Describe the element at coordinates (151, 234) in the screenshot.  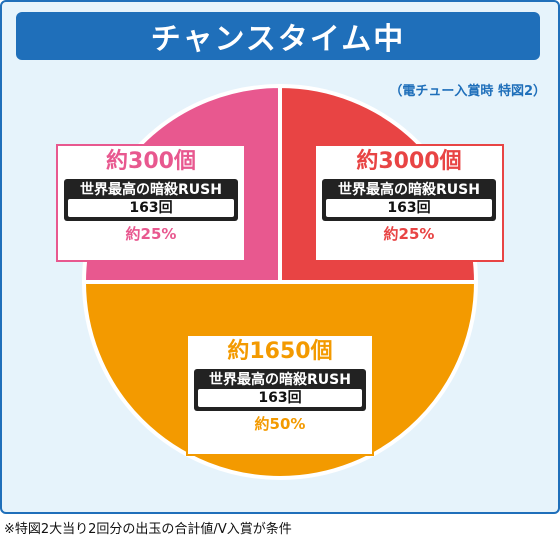
I see `slice-percent-300: 約25%` at that location.